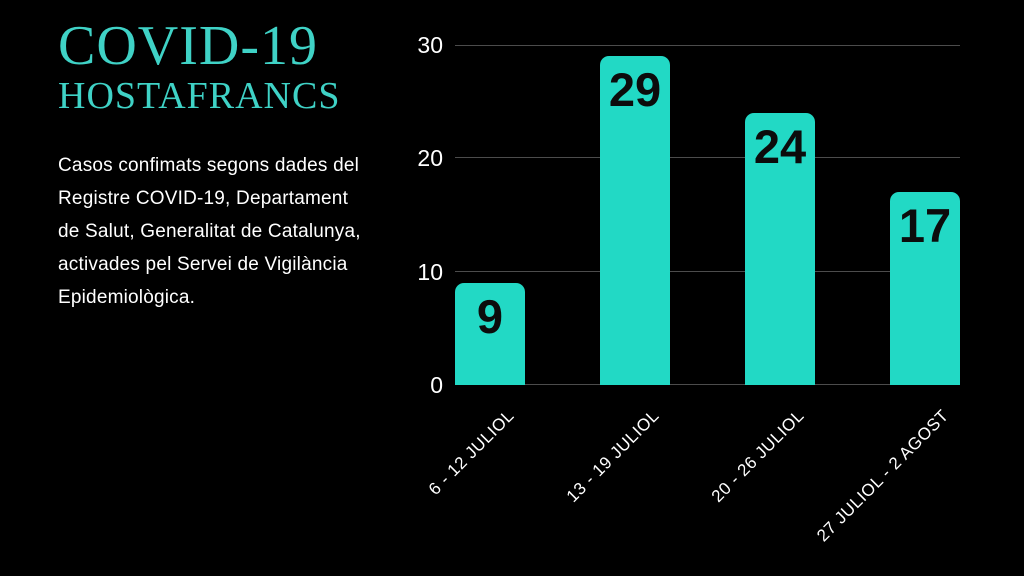 Image resolution: width=1024 pixels, height=576 pixels. I want to click on y-tick-label: 30, so click(430, 45).